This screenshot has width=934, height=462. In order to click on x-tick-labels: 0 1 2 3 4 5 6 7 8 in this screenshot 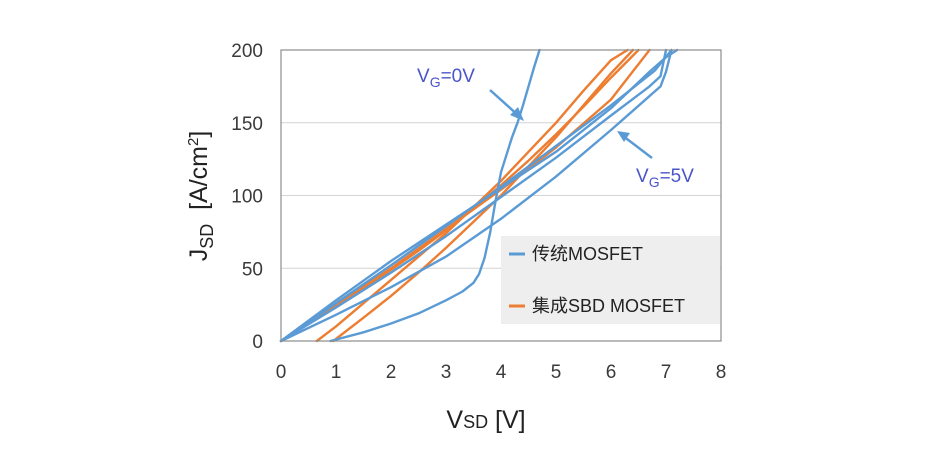, I will do `click(501, 372)`.